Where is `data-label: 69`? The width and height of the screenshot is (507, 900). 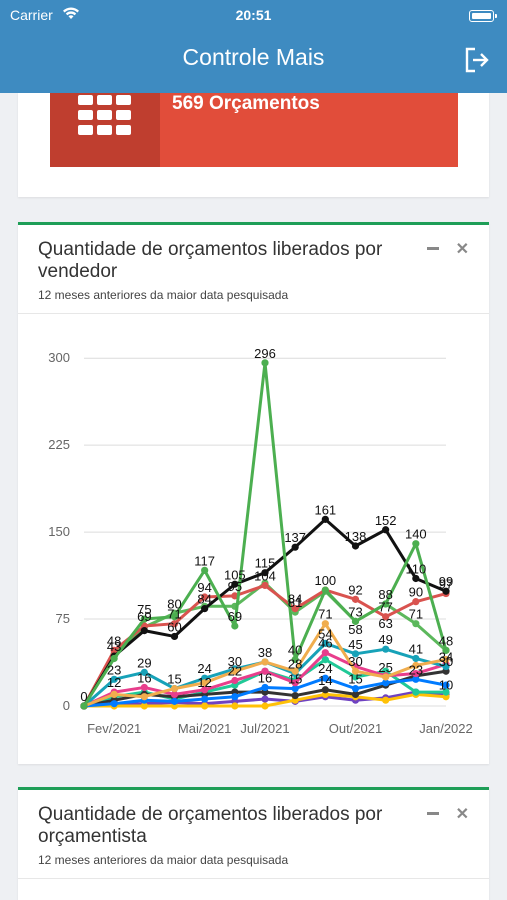 data-label: 69 is located at coordinates (235, 616).